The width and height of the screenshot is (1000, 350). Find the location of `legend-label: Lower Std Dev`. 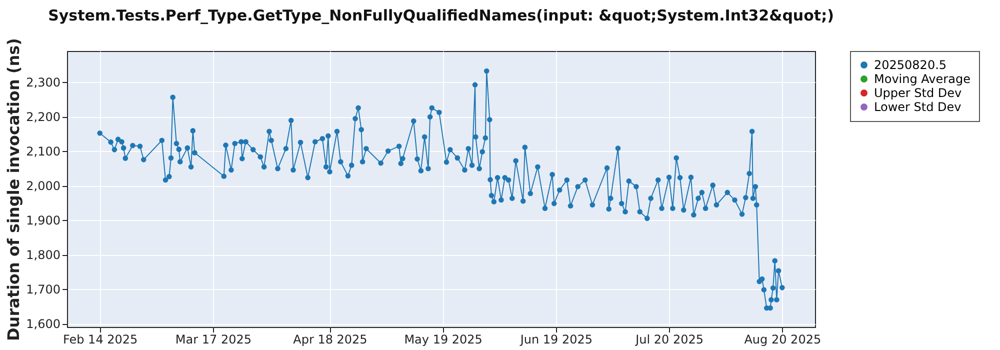

legend-label: Lower Std Dev is located at coordinates (918, 107).